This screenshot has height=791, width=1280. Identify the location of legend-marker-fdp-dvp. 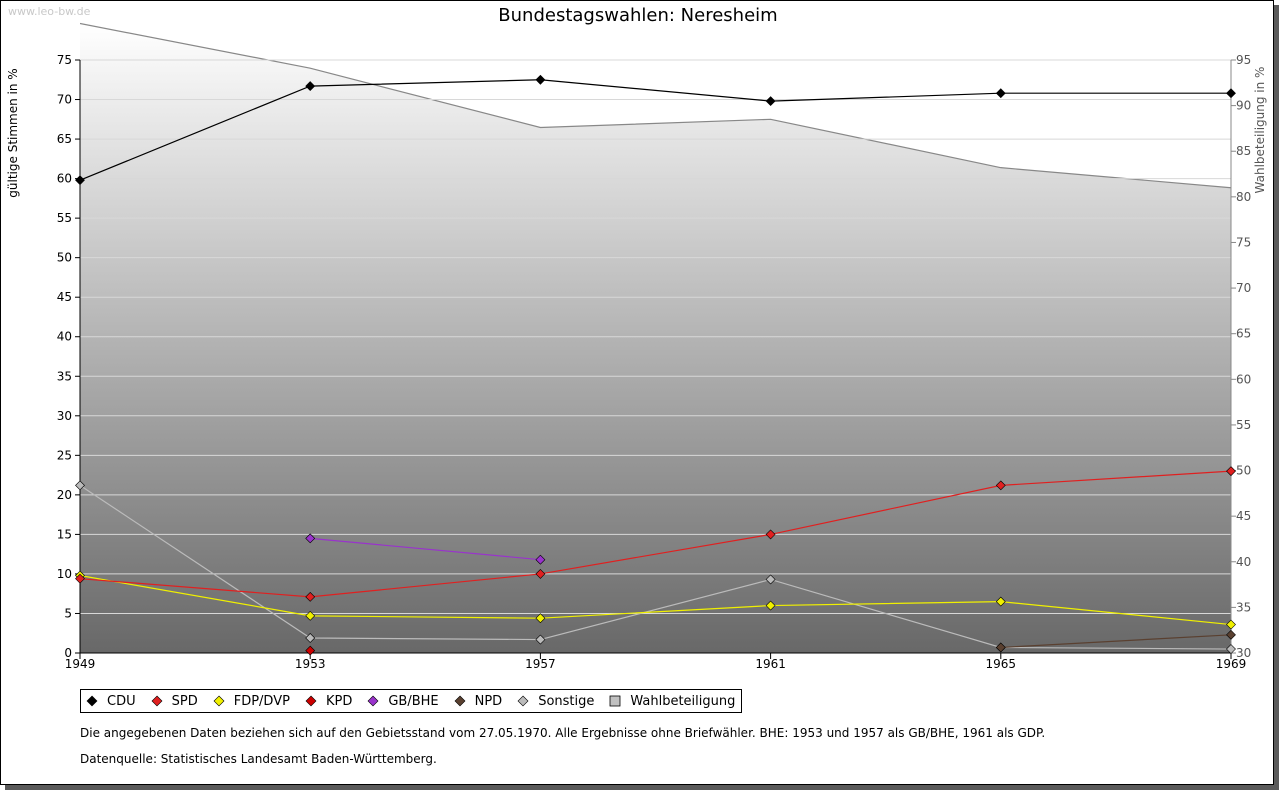
(219, 701).